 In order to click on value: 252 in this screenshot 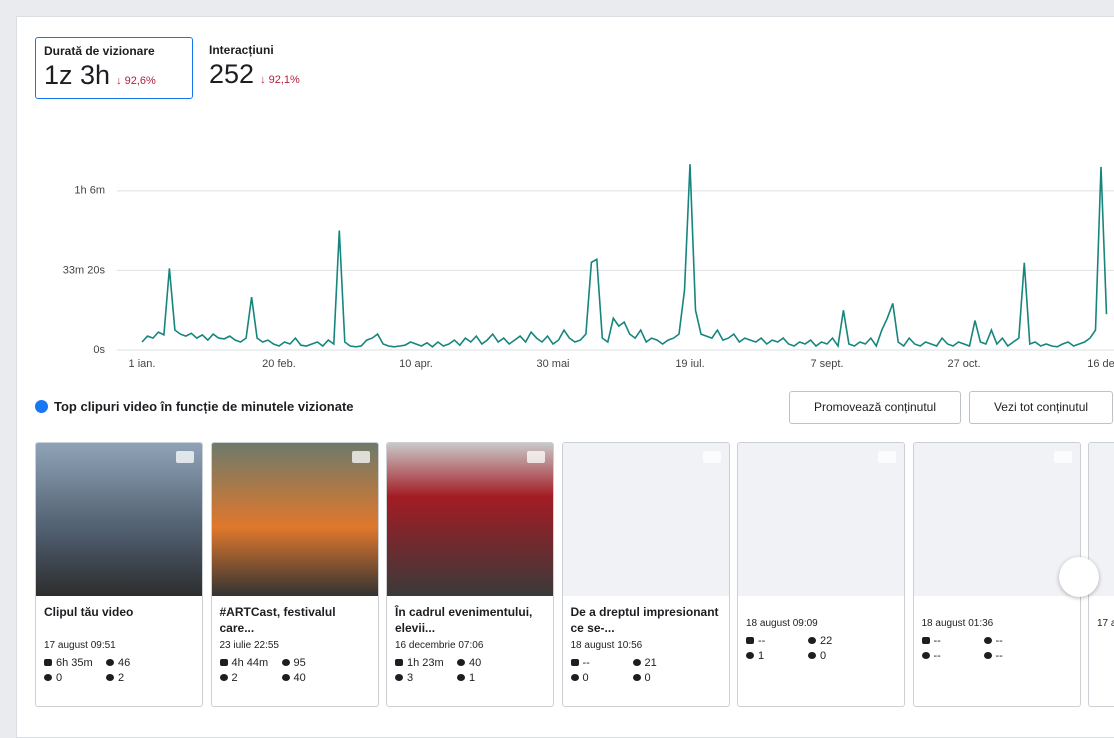, I will do `click(232, 74)`.